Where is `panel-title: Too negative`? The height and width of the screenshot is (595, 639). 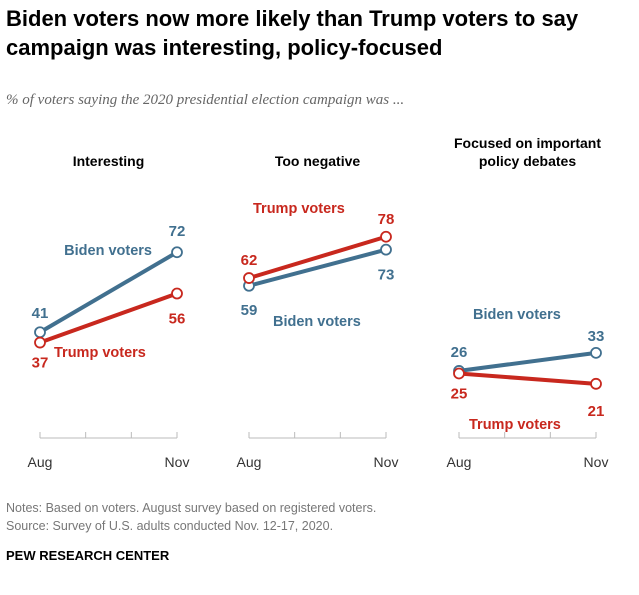 panel-title: Too negative is located at coordinates (318, 161).